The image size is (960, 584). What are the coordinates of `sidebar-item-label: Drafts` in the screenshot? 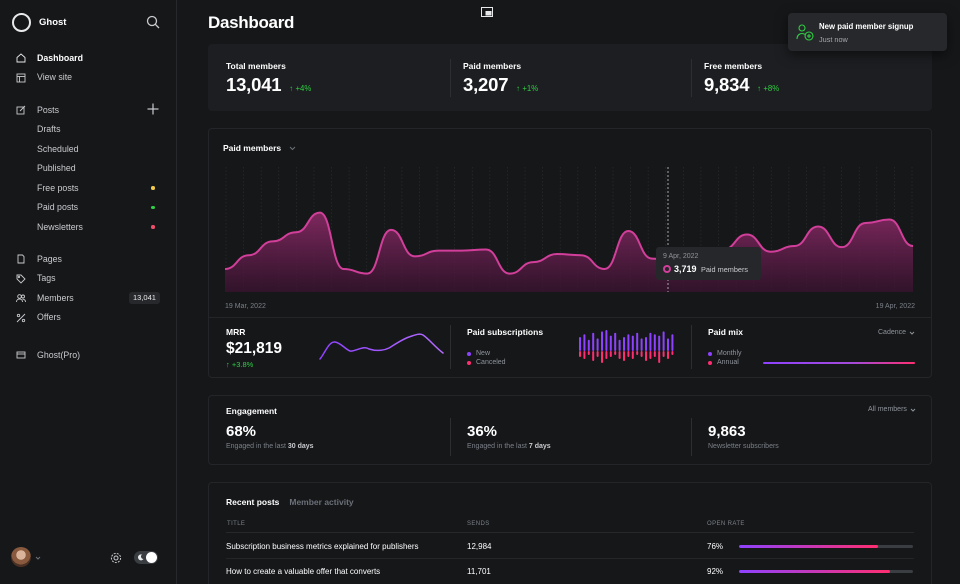 It's located at (49, 129).